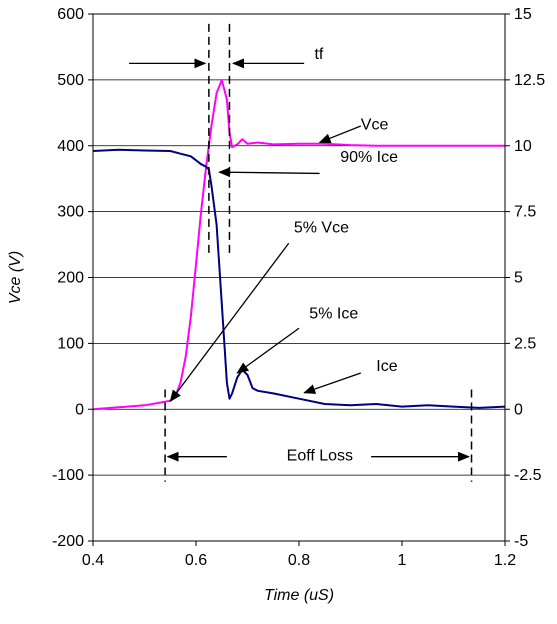 The height and width of the screenshot is (624, 557). I want to click on y2-tick-label: 7.5, so click(525, 212).